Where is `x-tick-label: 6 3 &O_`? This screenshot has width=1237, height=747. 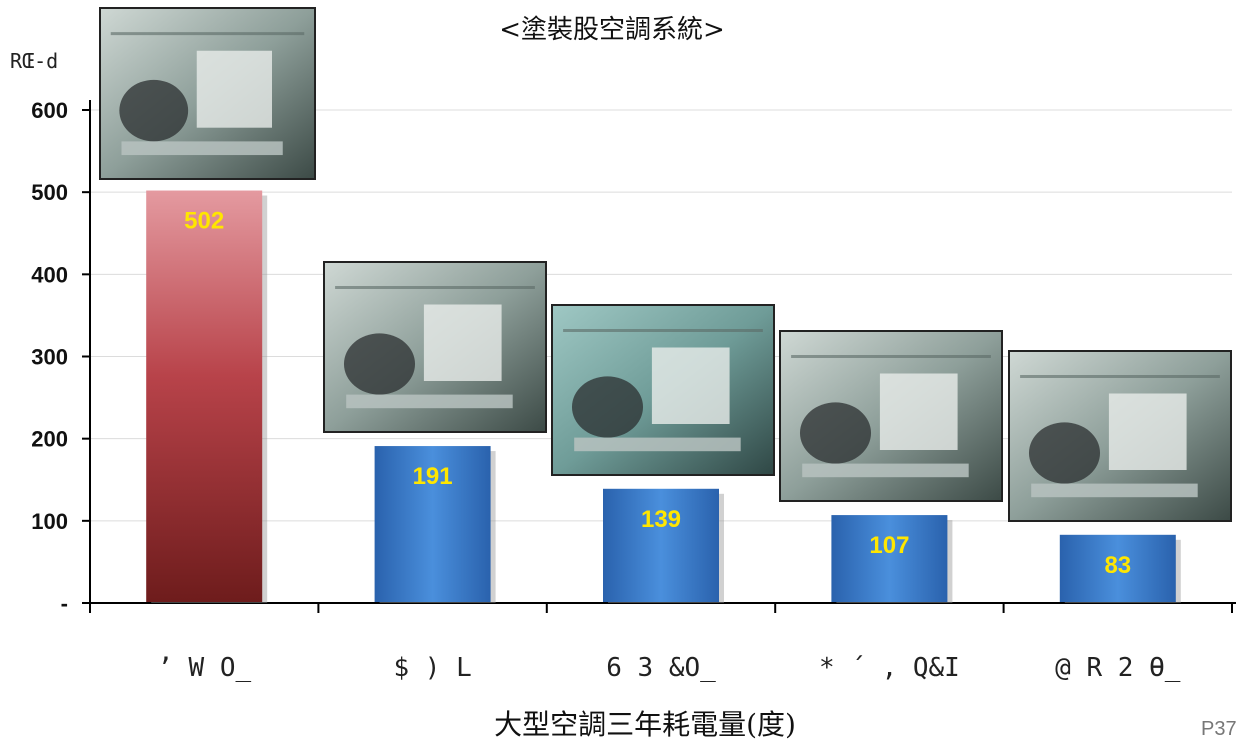
x-tick-label: 6 3 &O_ is located at coordinates (661, 668).